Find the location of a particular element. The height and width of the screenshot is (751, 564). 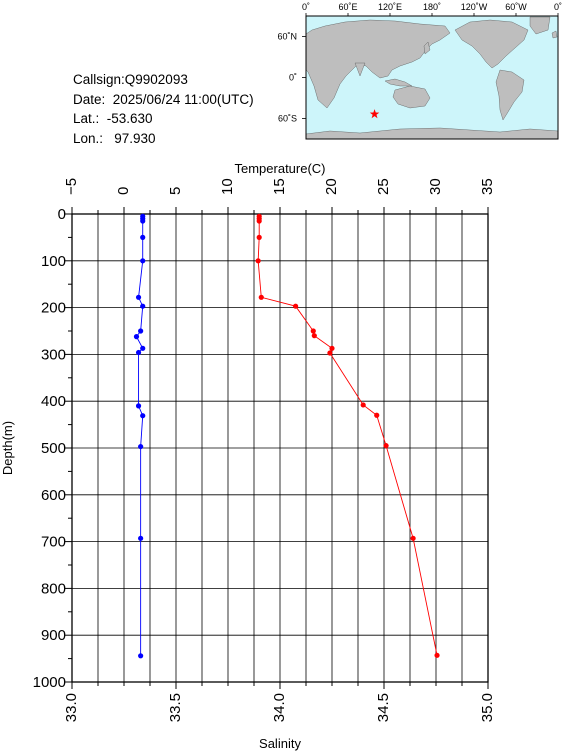

depth-tick-label: 700 is located at coordinates (53, 542).